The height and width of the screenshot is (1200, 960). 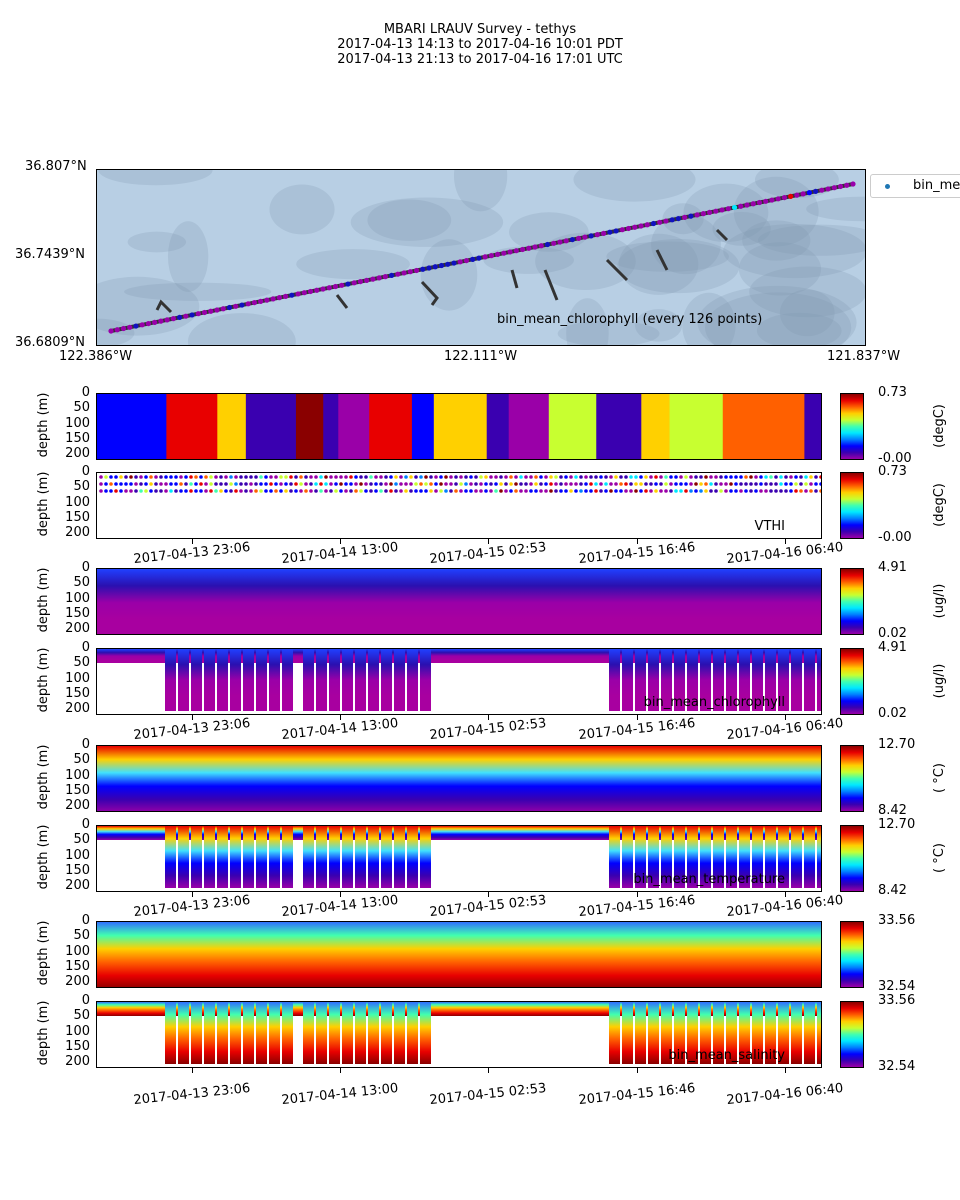 What do you see at coordinates (459, 778) in the screenshot?
I see `panel-plot` at bounding box center [459, 778].